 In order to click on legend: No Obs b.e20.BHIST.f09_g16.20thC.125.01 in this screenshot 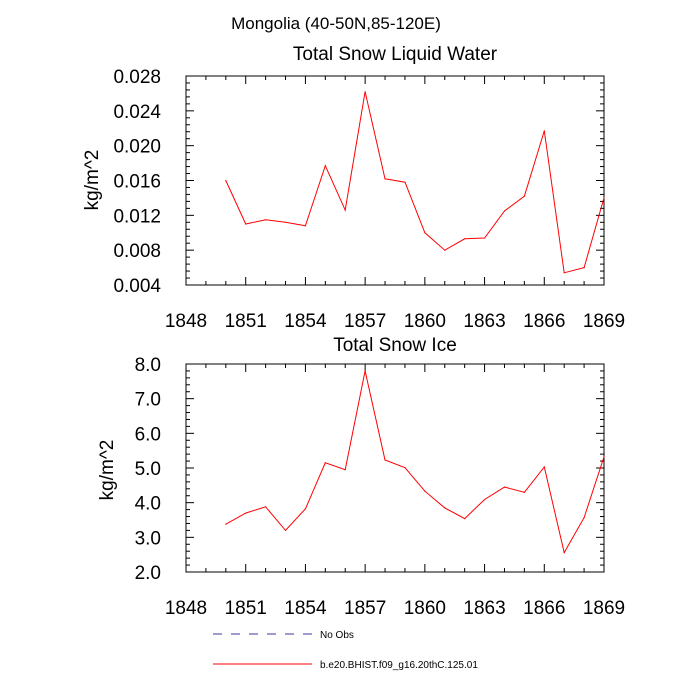, I will do `click(345, 650)`.